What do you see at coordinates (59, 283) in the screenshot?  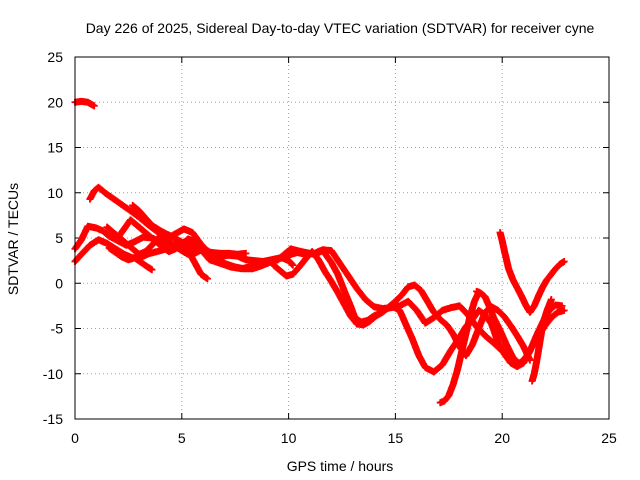 I see `y-tick-label: 0` at bounding box center [59, 283].